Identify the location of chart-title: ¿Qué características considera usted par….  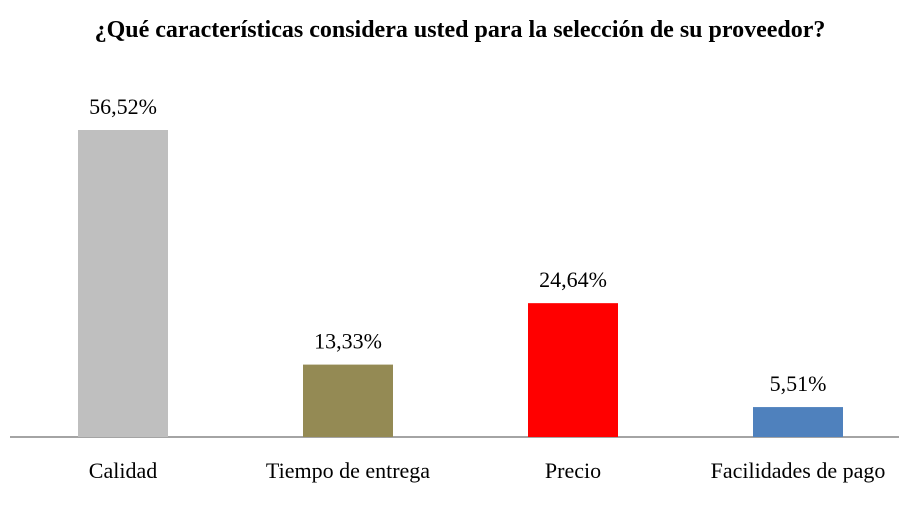
(460, 30).